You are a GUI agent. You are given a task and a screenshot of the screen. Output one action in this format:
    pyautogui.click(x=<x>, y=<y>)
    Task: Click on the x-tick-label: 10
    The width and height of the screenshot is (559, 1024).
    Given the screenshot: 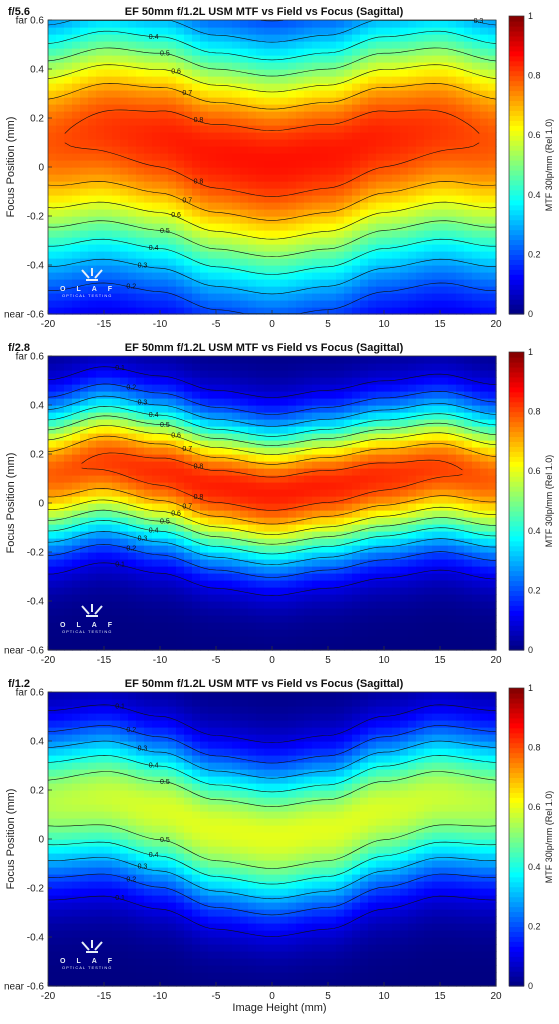 What is the action you would take?
    pyautogui.click(x=384, y=324)
    